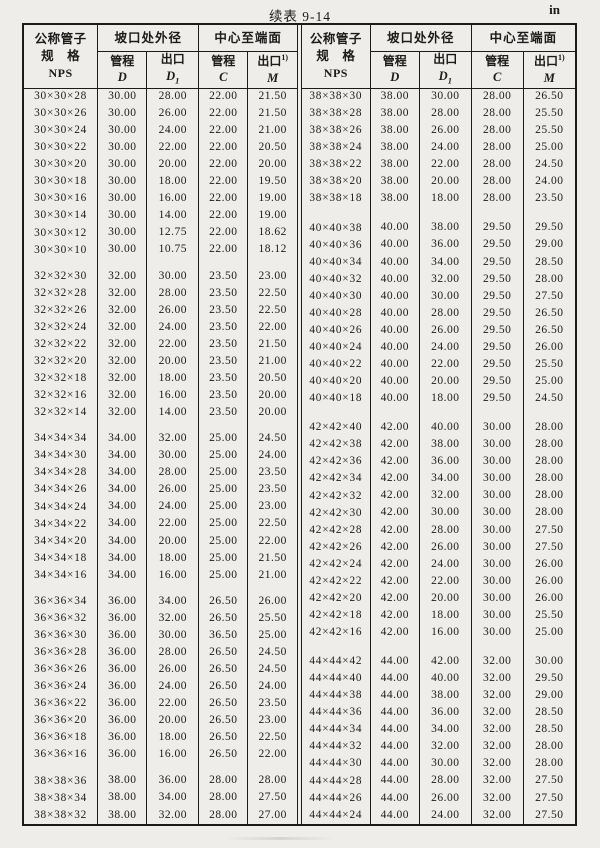  Describe the element at coordinates (336, 182) in the screenshot. I see `nps-cell: 38×38×20` at that location.